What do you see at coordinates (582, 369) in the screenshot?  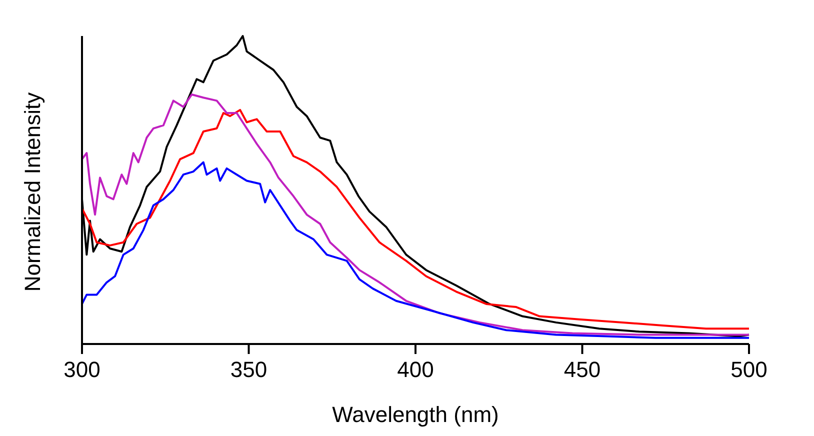 I see `x-tick-label: 450` at bounding box center [582, 369].